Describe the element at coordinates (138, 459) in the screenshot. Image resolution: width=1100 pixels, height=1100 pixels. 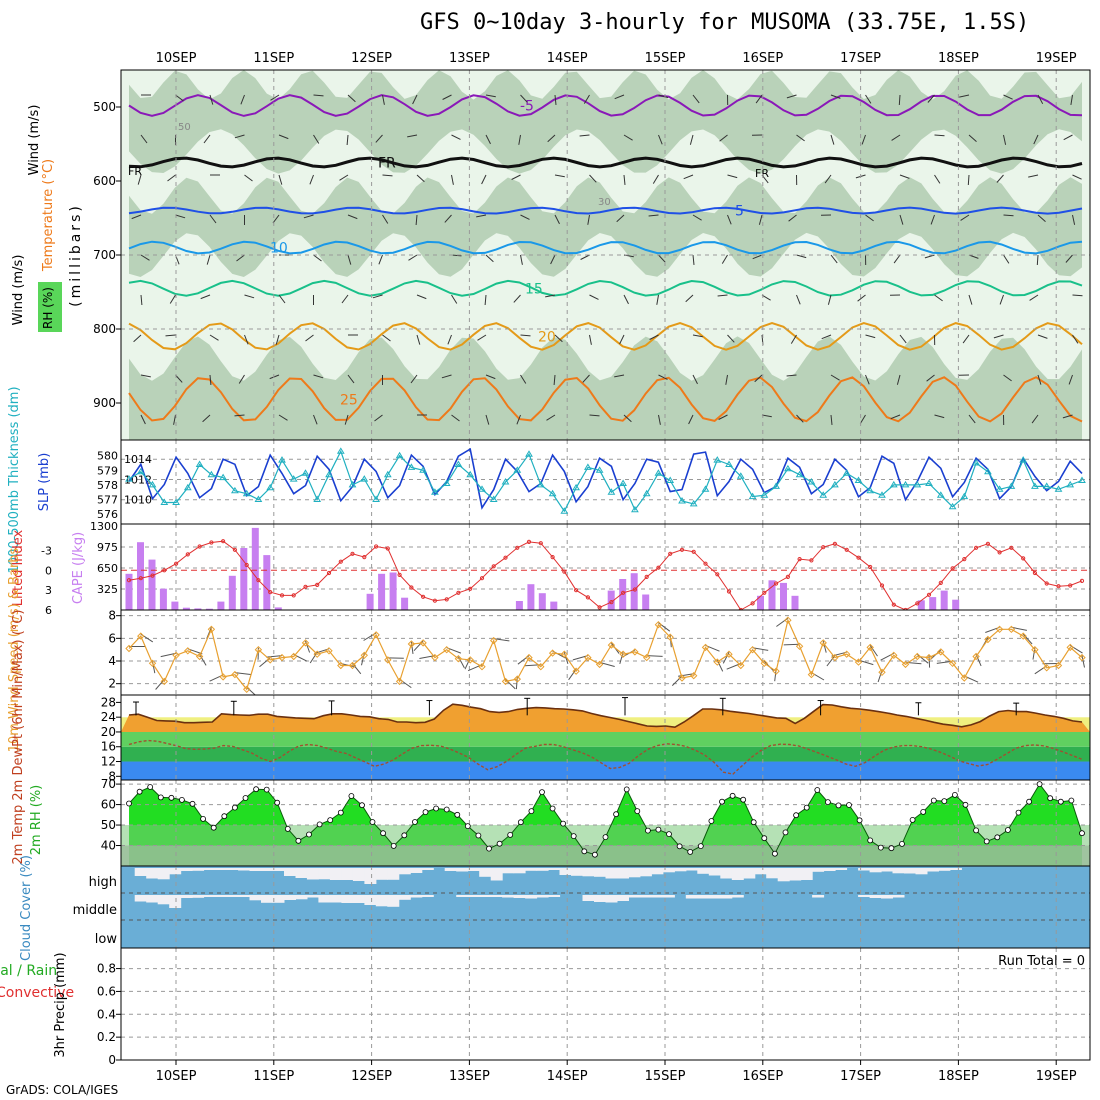
I see `slp-tick-label: 1014` at that location.